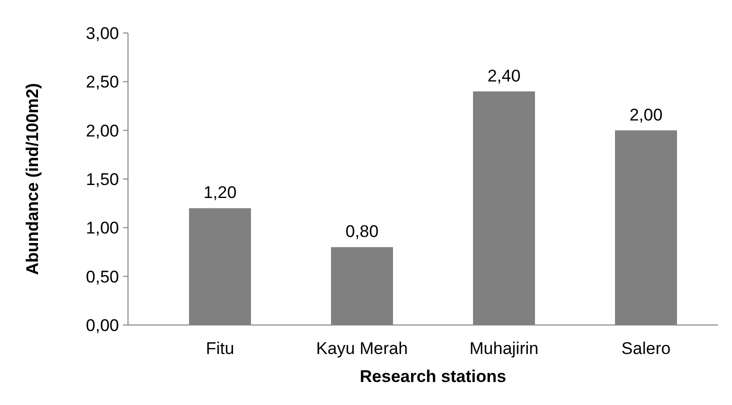 This screenshot has height=405, width=732. Describe the element at coordinates (102, 325) in the screenshot. I see `y-tick-label: 0,00` at that location.